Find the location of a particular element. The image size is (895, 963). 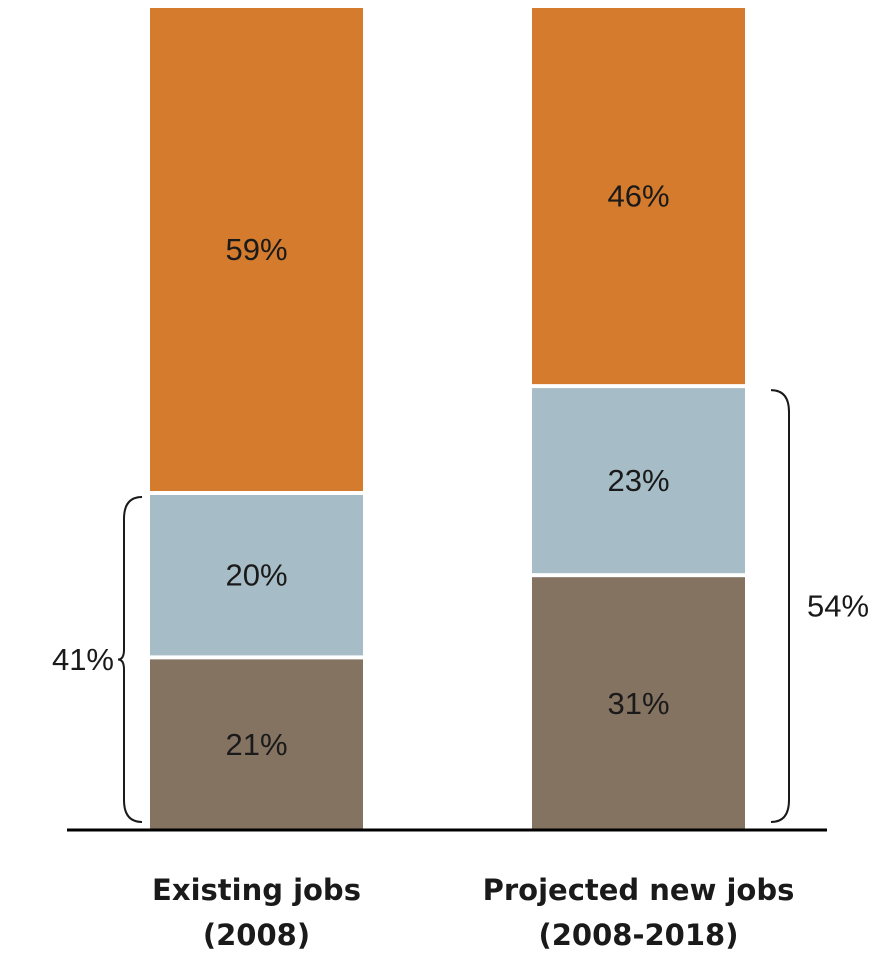

segment-label-1-2: 46% is located at coordinates (638, 196).